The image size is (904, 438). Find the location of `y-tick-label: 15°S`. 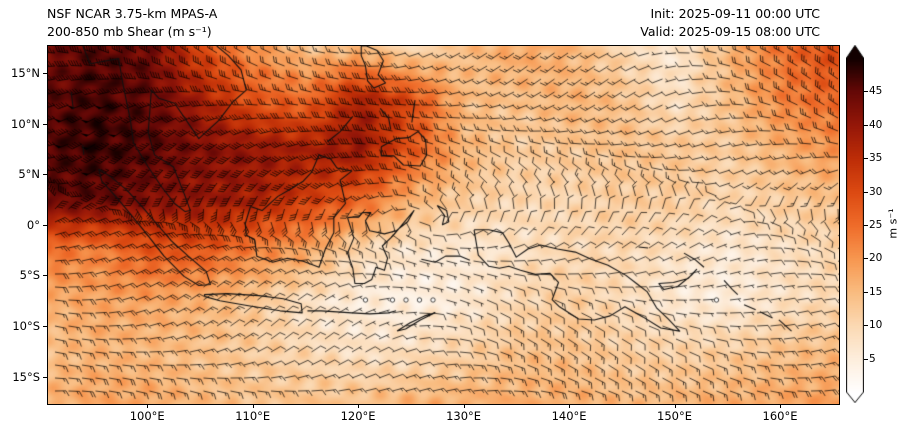

y-tick-label: 15°S is located at coordinates (26, 376).